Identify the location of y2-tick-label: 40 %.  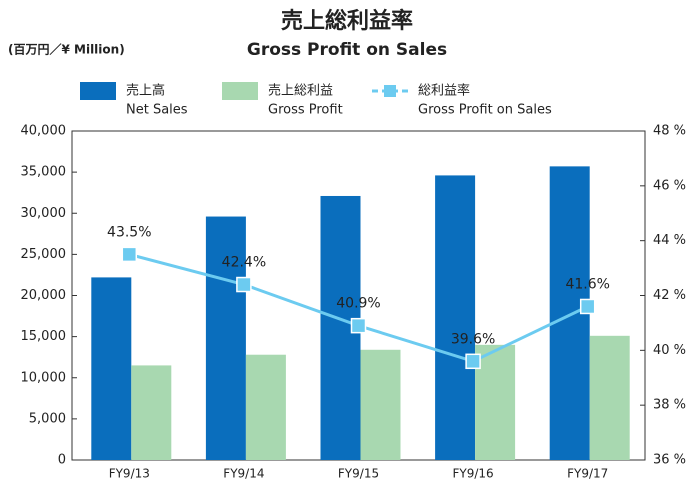
(669, 350).